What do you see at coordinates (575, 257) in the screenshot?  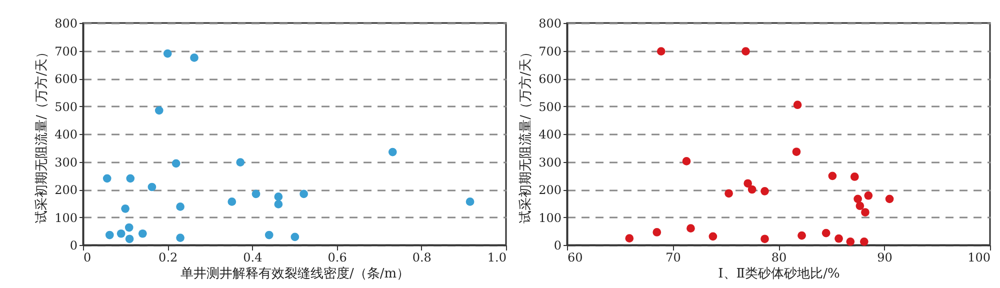 I see `x-tick-label: 60` at bounding box center [575, 257].